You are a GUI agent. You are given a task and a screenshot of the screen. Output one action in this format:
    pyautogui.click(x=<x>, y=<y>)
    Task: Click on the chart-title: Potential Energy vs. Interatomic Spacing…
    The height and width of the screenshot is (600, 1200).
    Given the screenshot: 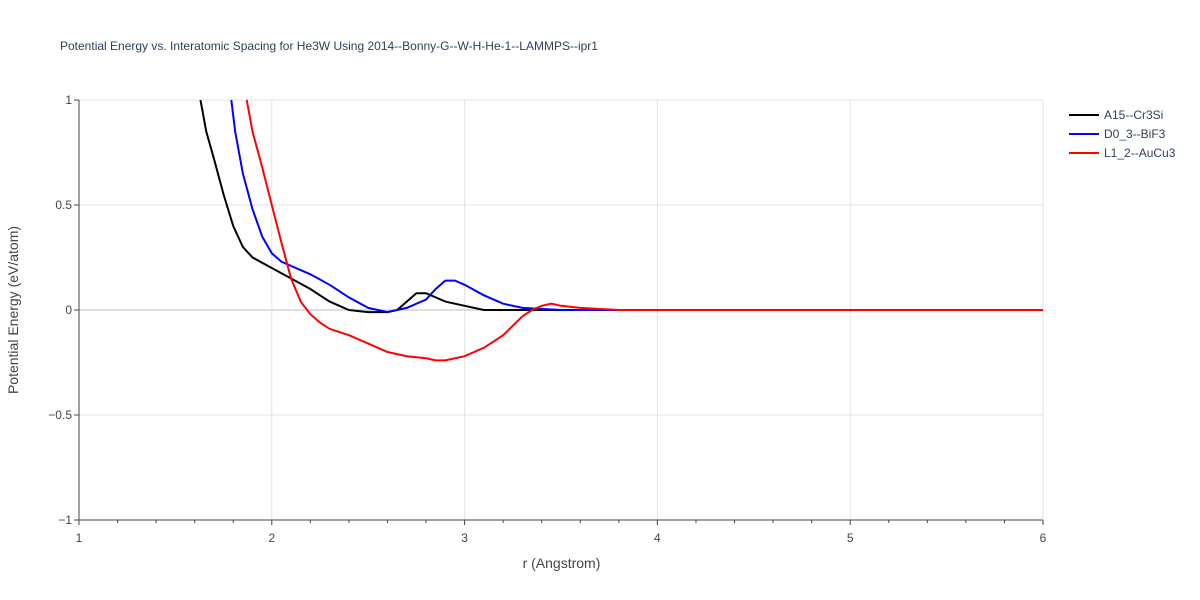 What is the action you would take?
    pyautogui.click(x=329, y=46)
    